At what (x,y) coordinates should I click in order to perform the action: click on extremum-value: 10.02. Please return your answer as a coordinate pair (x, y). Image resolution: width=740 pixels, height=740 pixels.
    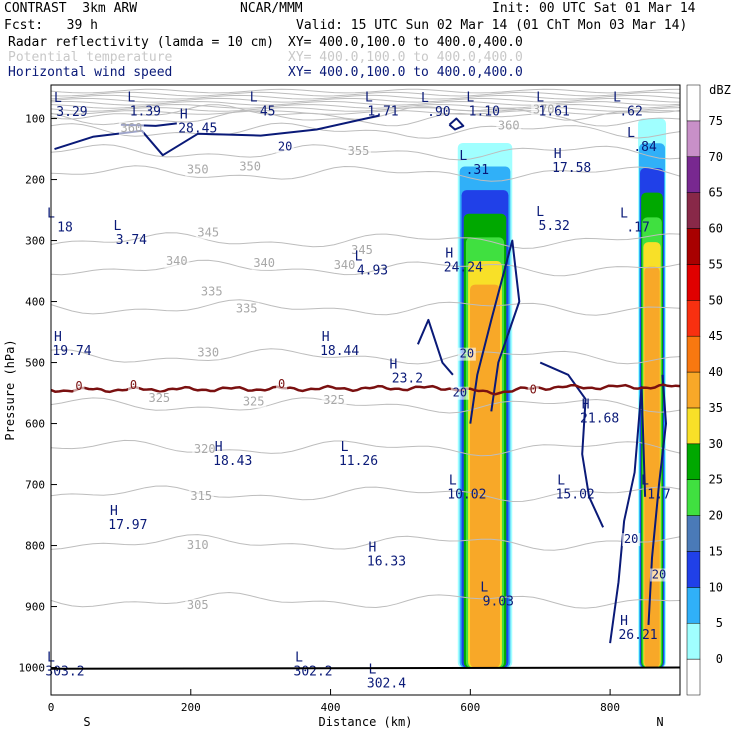
    Looking at the image, I should click on (466, 495).